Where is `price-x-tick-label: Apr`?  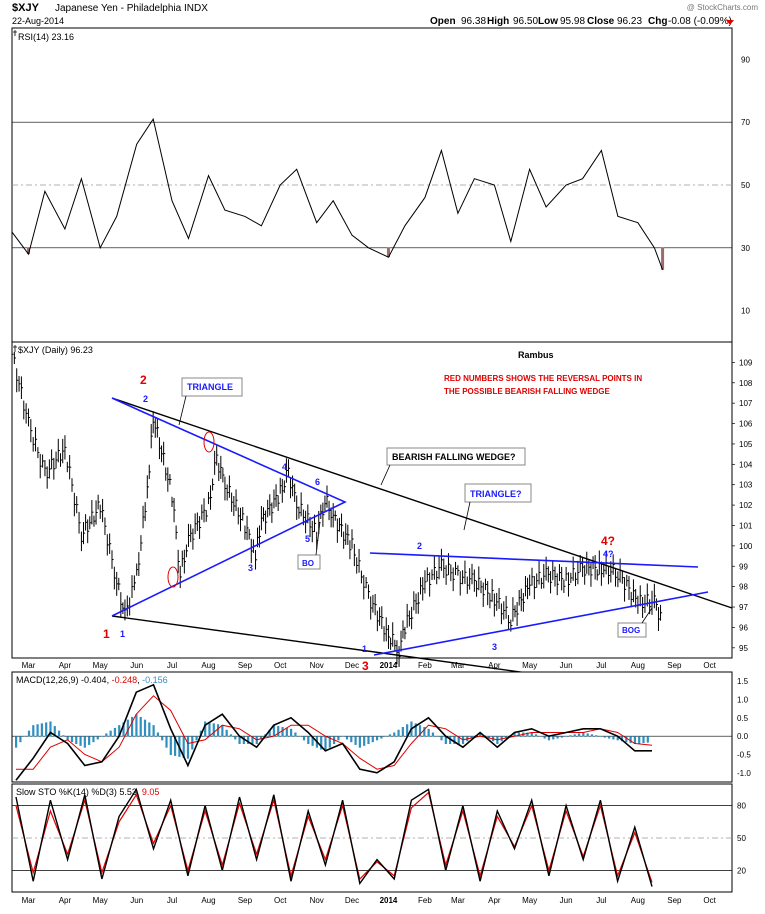 price-x-tick-label: Apr is located at coordinates (65, 665).